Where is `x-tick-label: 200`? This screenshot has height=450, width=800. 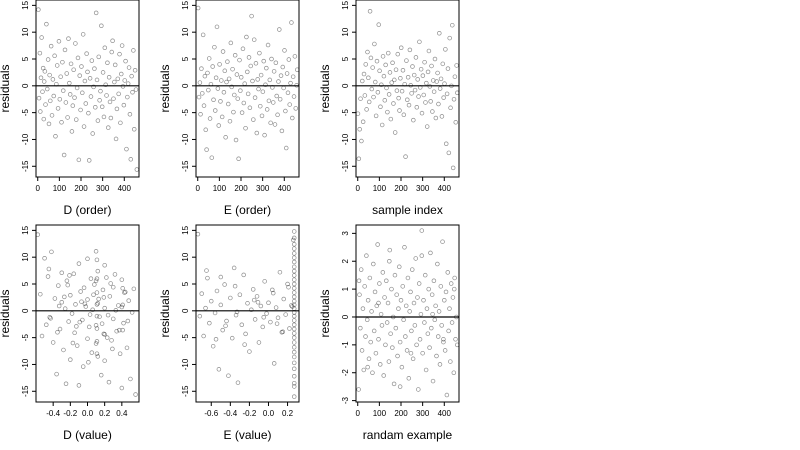
x-tick-label: 200 is located at coordinates (241, 188).